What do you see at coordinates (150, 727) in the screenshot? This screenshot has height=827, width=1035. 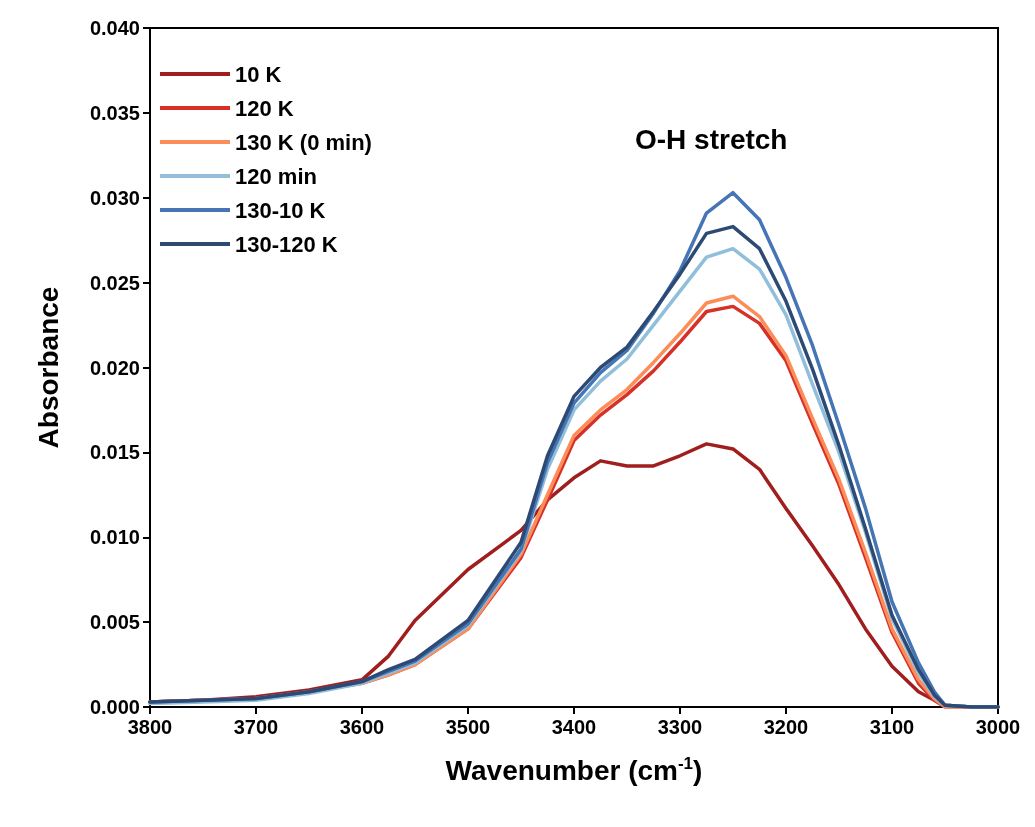 I see `x-tick-label: 3800` at bounding box center [150, 727].